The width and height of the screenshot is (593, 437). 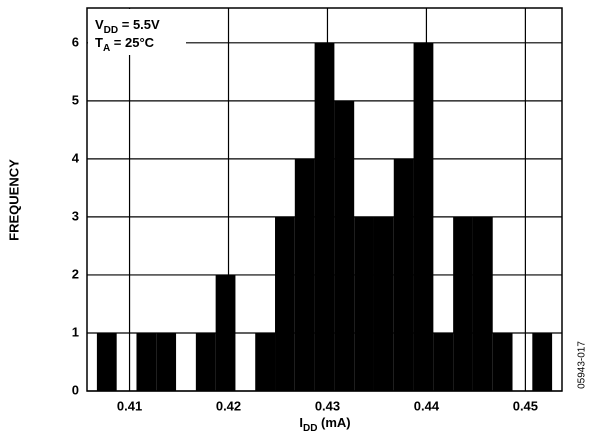 I want to click on annotation-box, so click(x=137, y=32).